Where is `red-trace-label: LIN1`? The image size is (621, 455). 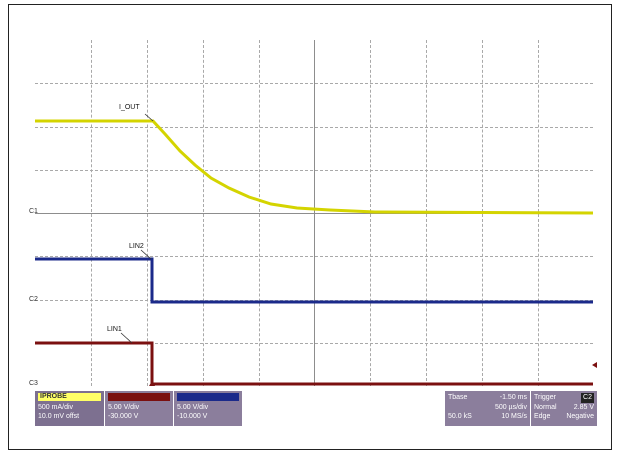
red-trace-label: LIN1 is located at coordinates (114, 329).